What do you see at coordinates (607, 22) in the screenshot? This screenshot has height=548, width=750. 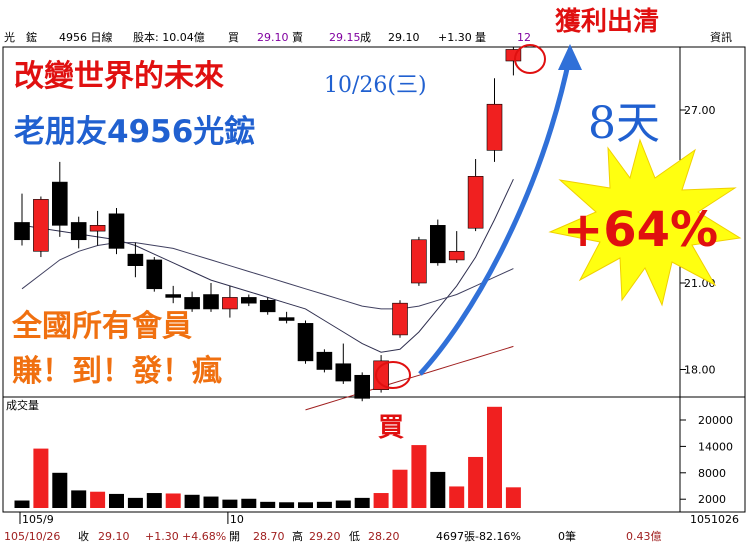 I see `profit-text: 獲利出清` at bounding box center [607, 22].